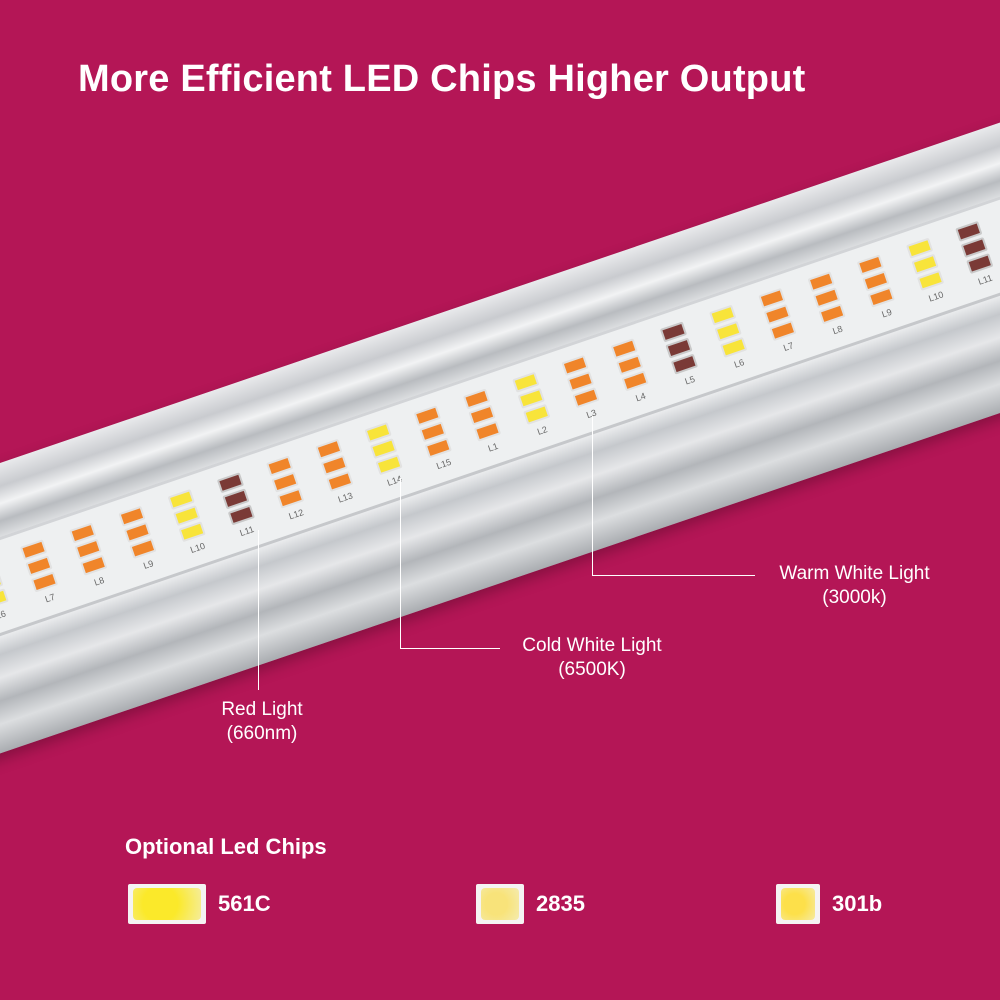 This screenshot has width=1000, height=1000. What do you see at coordinates (690, 380) in the screenshot?
I see `led-group-label: L5` at bounding box center [690, 380].